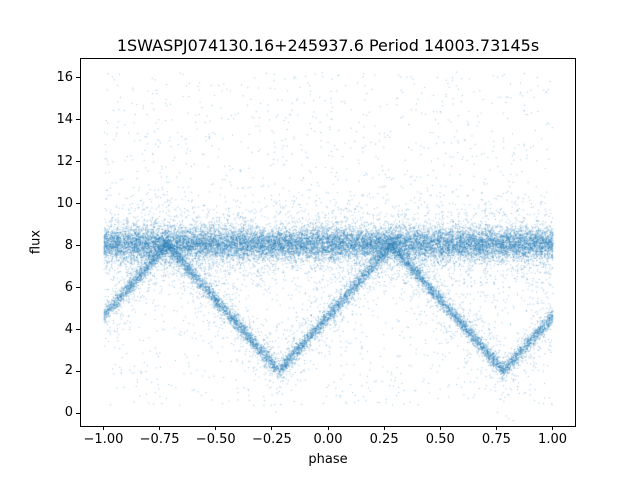  Describe the element at coordinates (68, 245) in the screenshot. I see `y-tick-label: 8` at that location.